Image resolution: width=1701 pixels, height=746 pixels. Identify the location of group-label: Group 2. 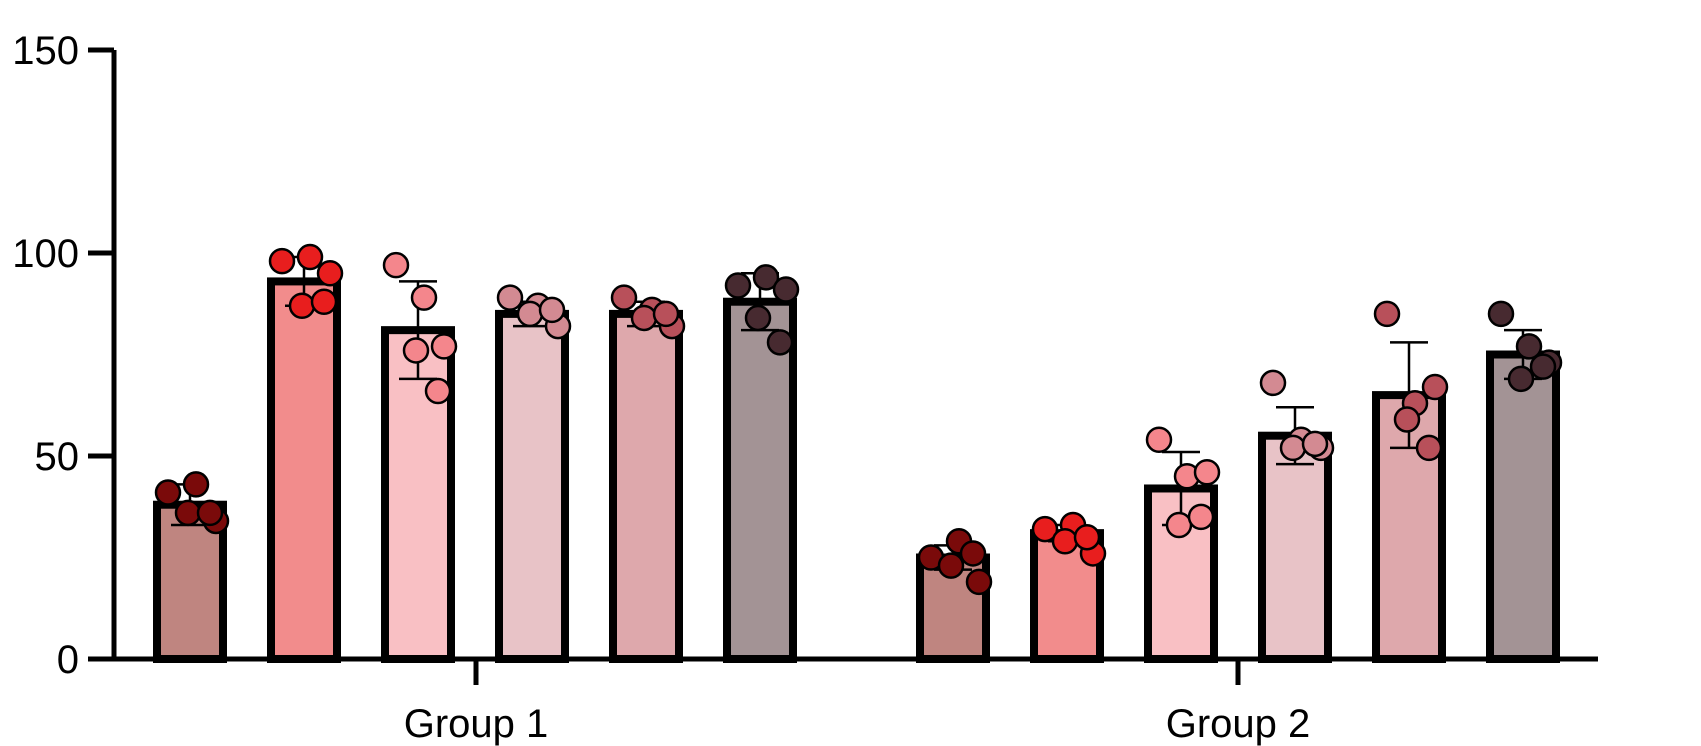
(1238, 724).